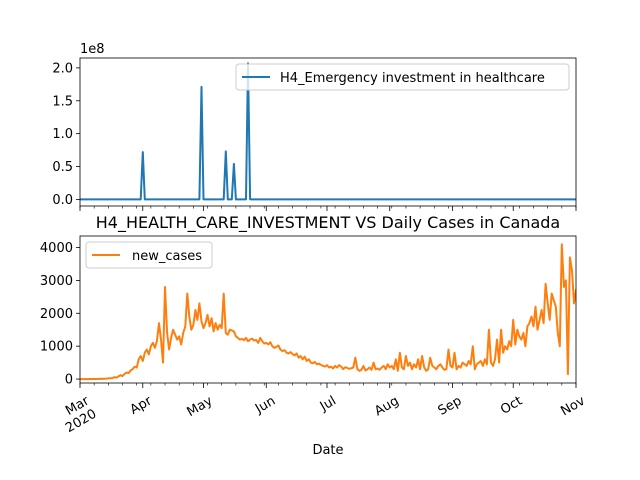 This screenshot has height=480, width=640. Describe the element at coordinates (92, 49) in the screenshot. I see `top-offset-text: 1e8` at that location.